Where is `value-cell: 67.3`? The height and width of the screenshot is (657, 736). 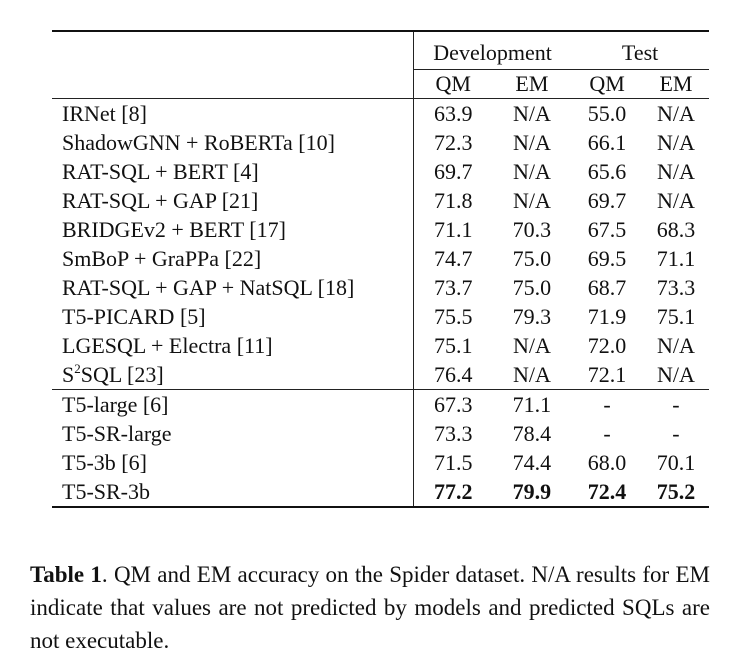
value-cell: 67.3 is located at coordinates (452, 404).